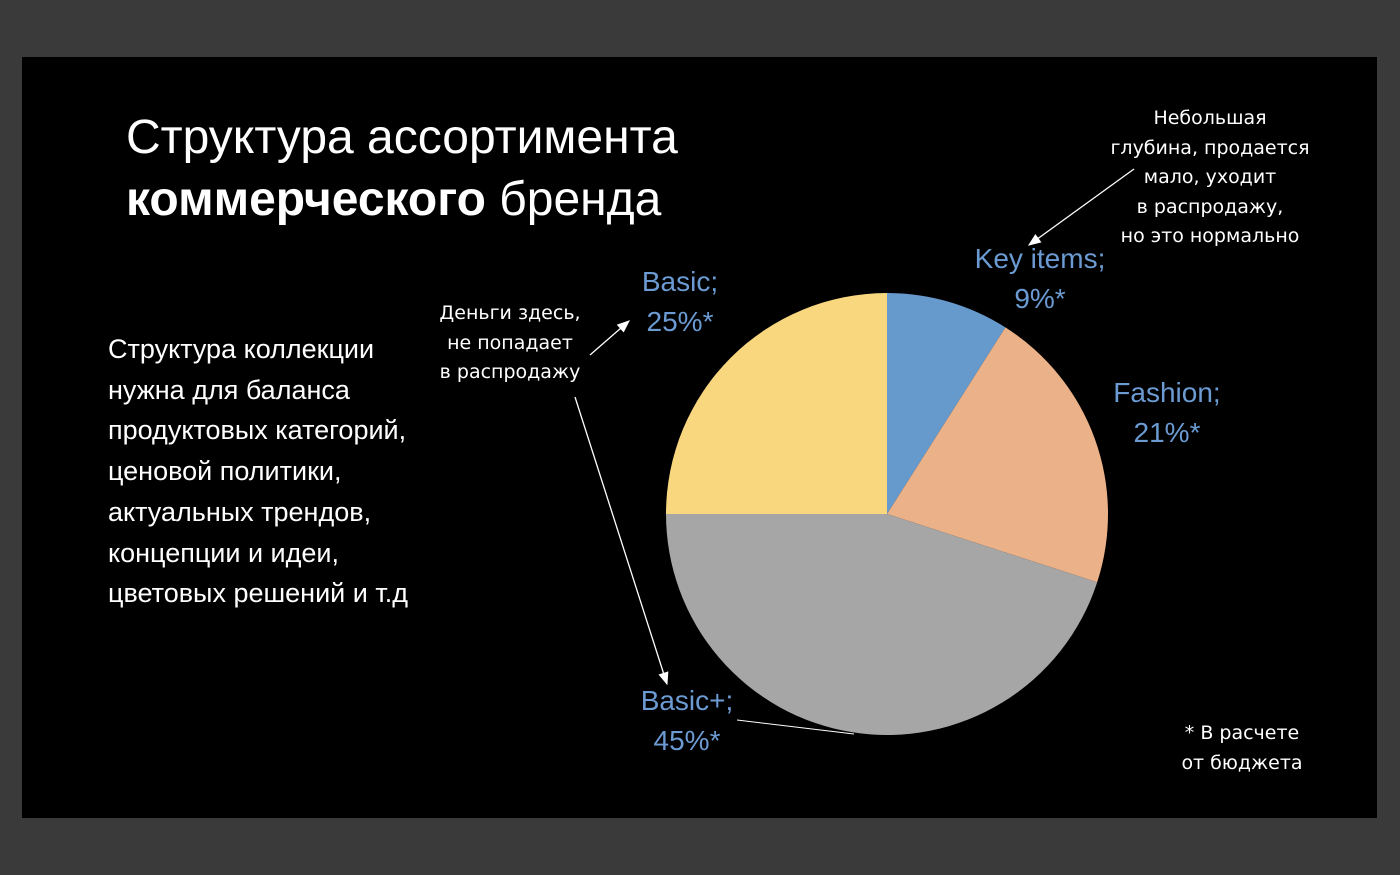 The height and width of the screenshot is (875, 1400). I want to click on arrow-basic-note, so click(609, 338).